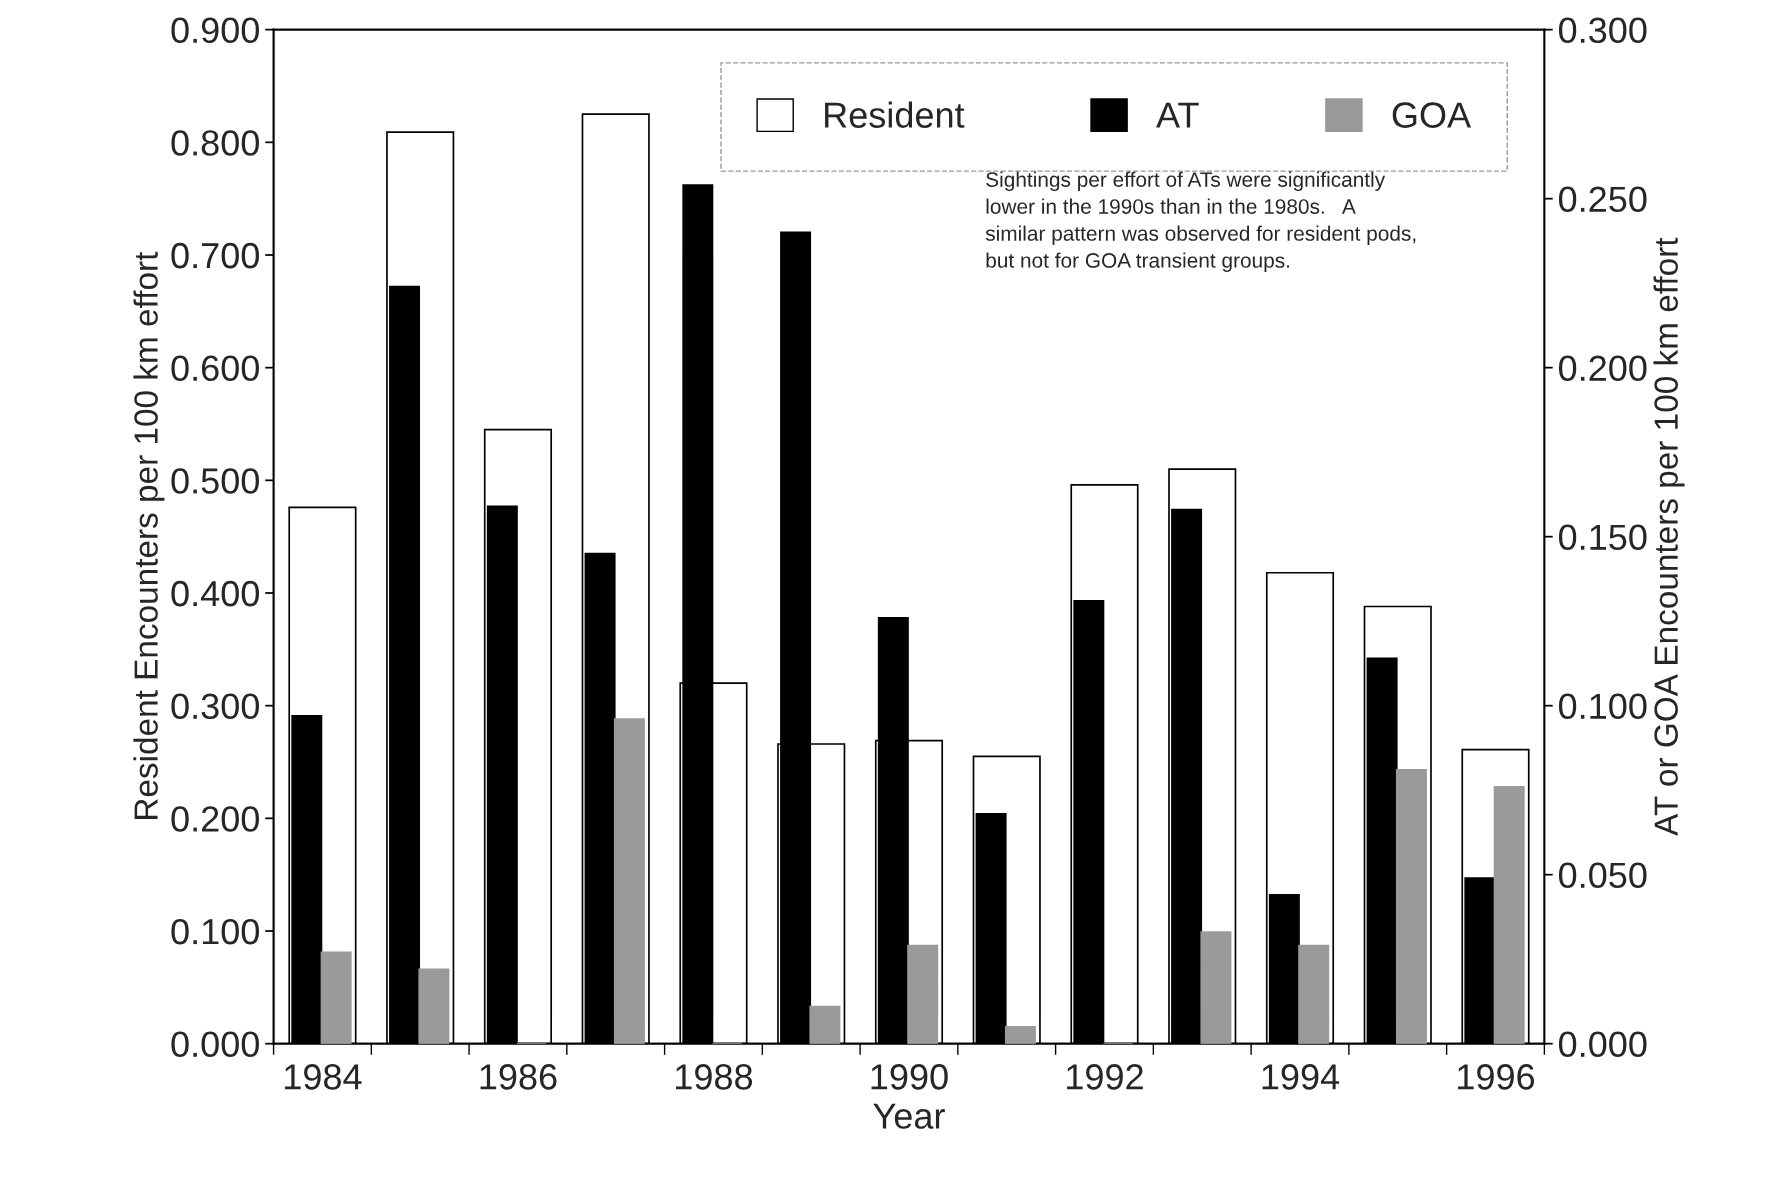  Describe the element at coordinates (215, 1044) in the screenshot. I see `y-tick-label: 0.000` at that location.